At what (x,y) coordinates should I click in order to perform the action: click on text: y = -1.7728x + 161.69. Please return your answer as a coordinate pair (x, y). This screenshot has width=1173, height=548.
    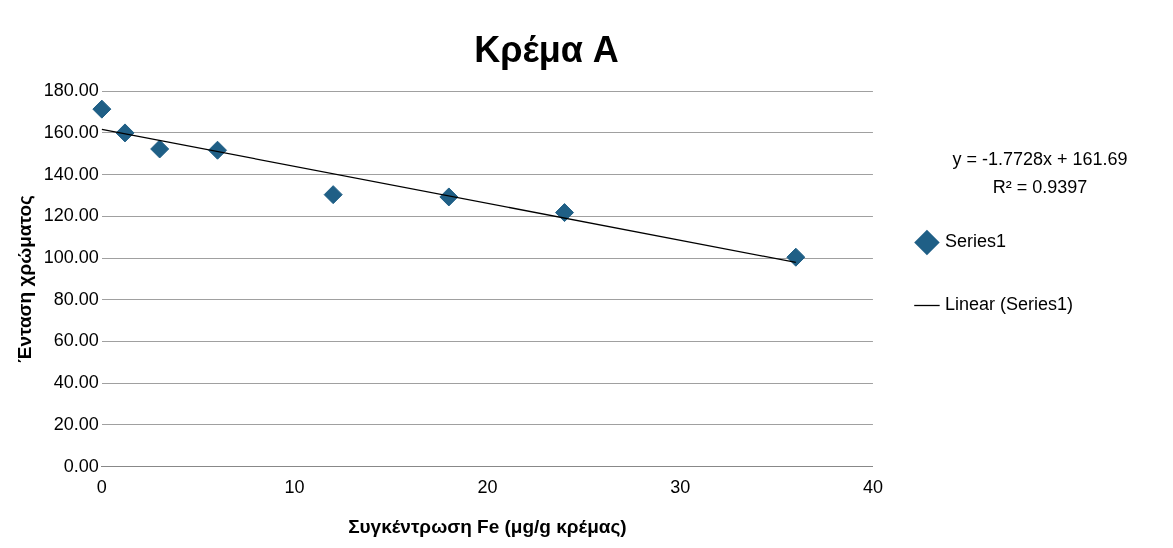
    Looking at the image, I should click on (1040, 158).